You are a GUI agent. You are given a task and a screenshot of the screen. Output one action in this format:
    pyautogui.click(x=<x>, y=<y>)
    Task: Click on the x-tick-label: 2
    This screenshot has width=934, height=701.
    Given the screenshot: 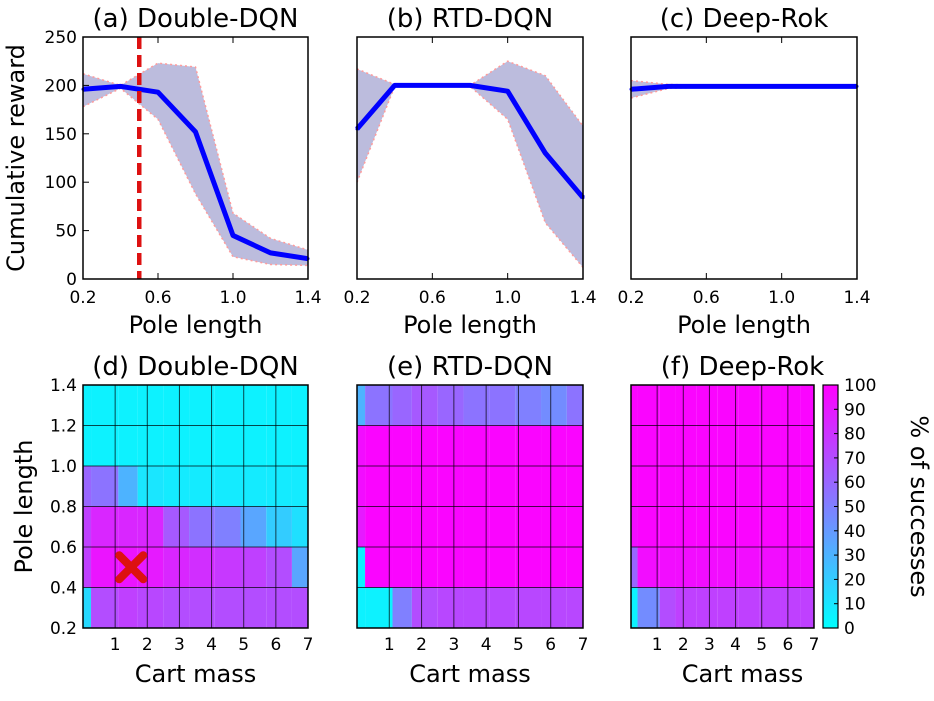 What is the action you would take?
    pyautogui.click(x=421, y=645)
    